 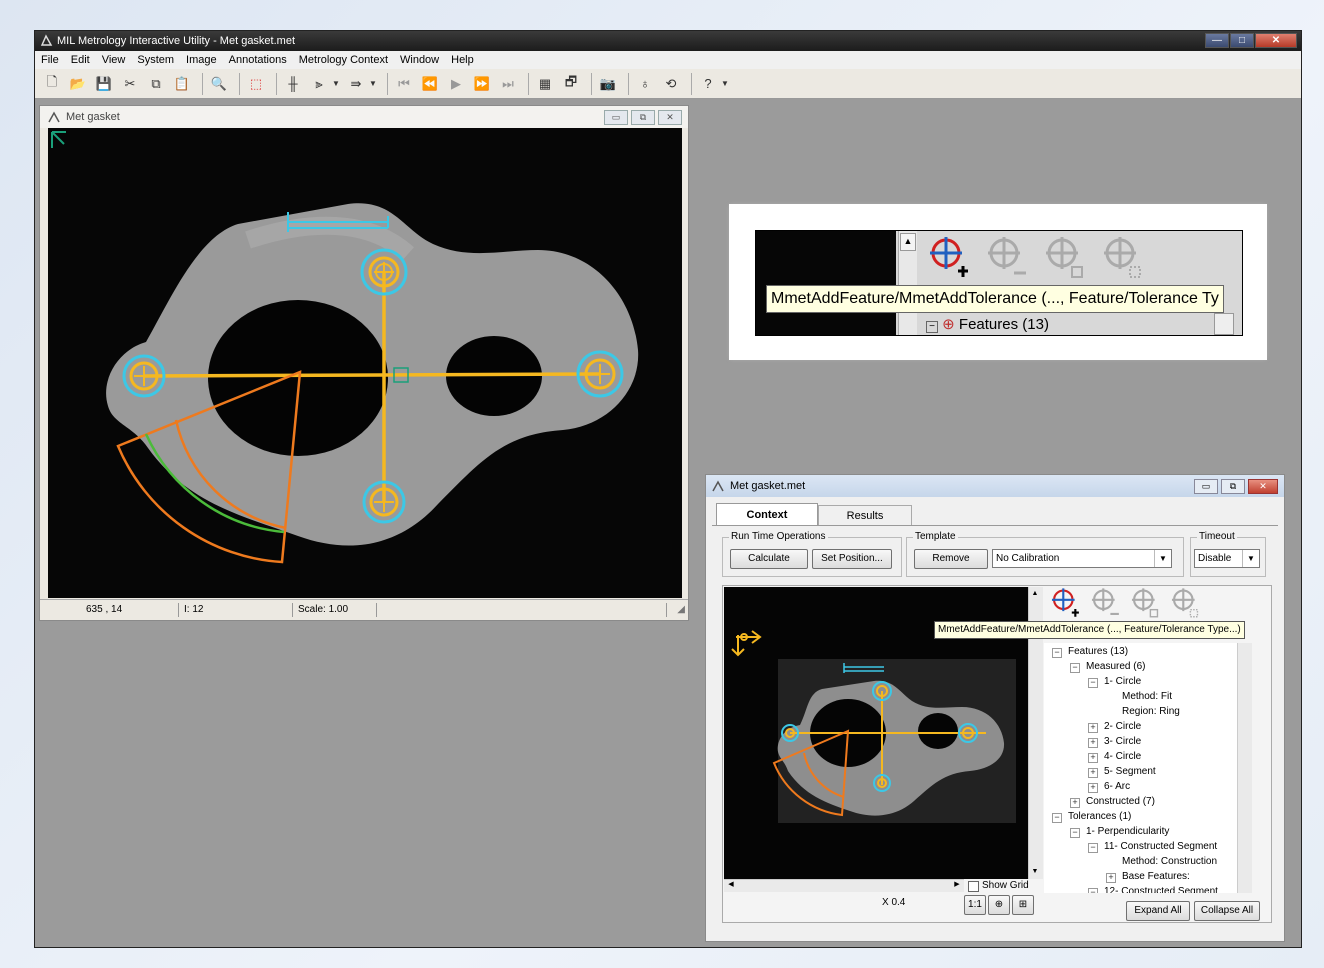 I want to click on scroll-thumb, so click(x=1224, y=324).